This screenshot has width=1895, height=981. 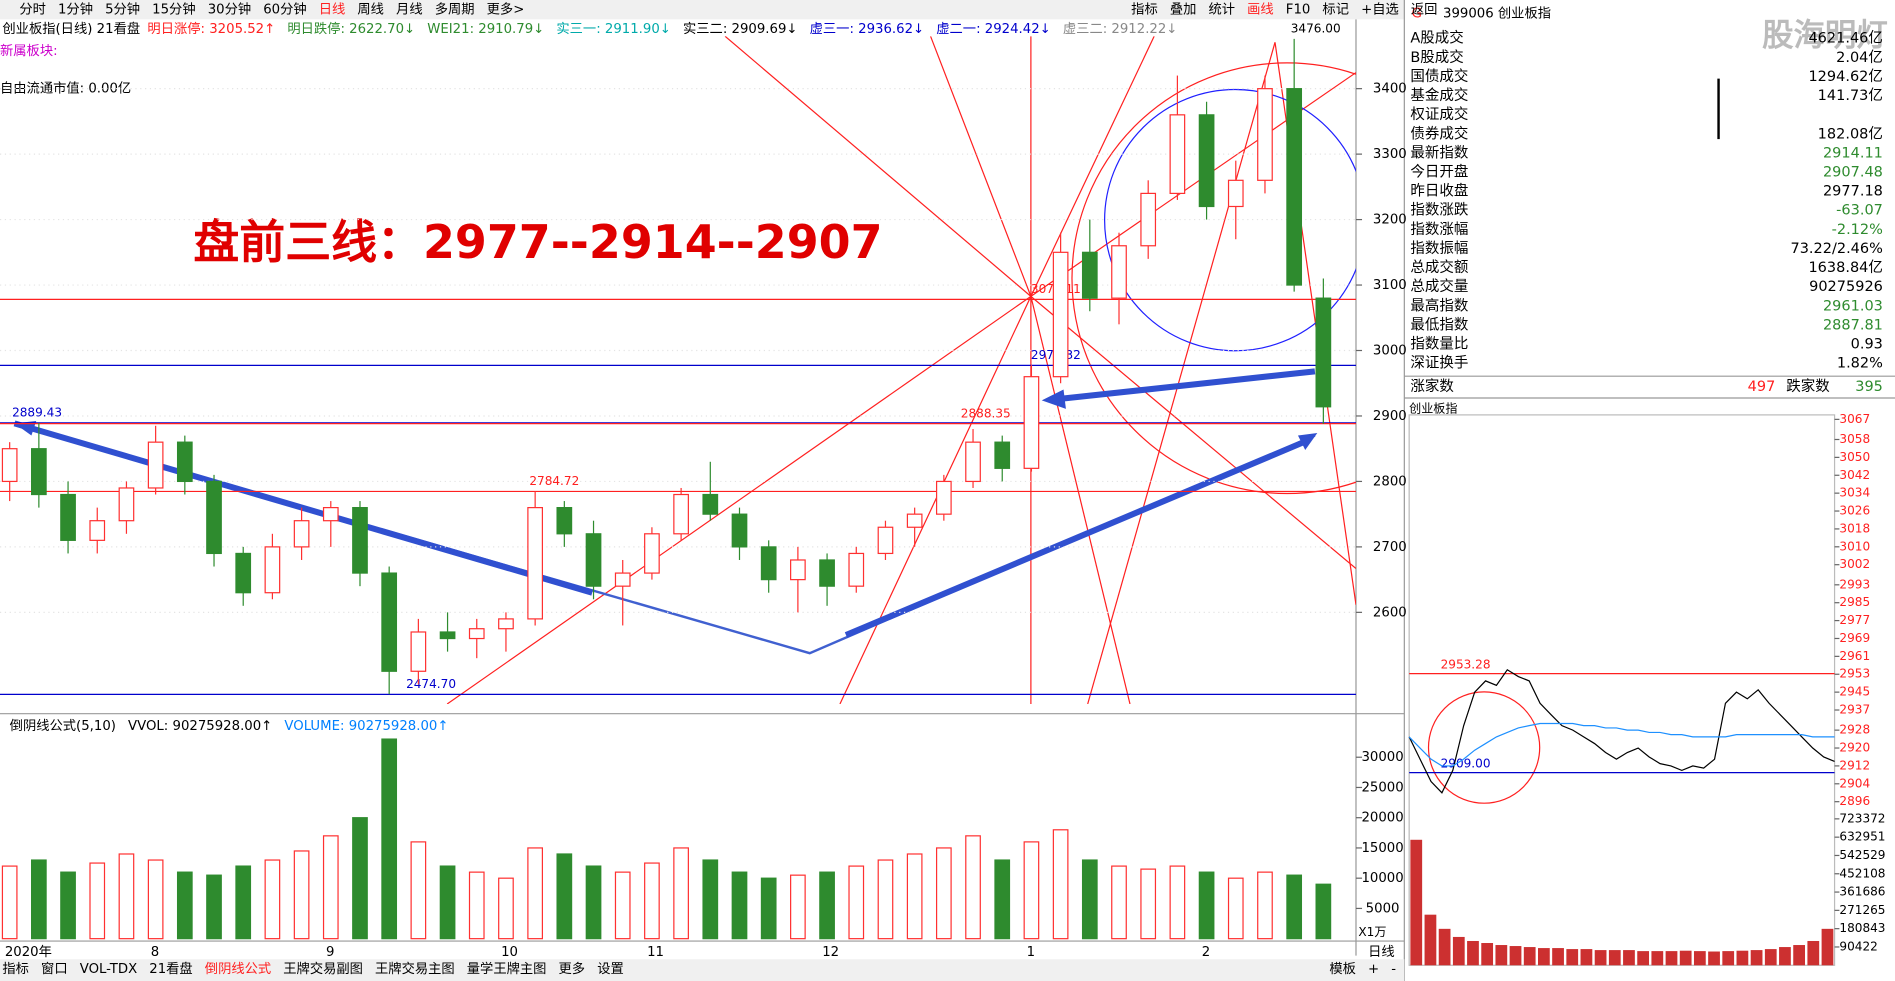 What do you see at coordinates (173, 9) in the screenshot?
I see `tab: 15分钟` at bounding box center [173, 9].